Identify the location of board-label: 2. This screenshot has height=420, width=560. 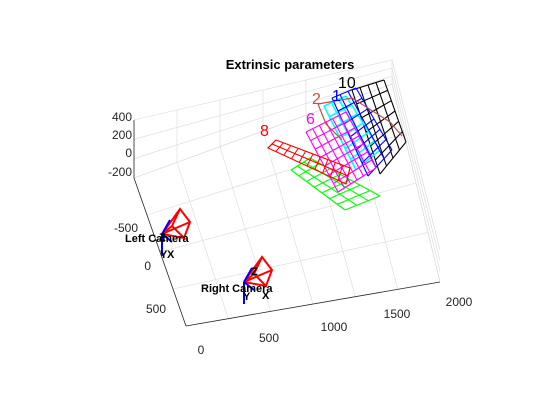
(316, 99).